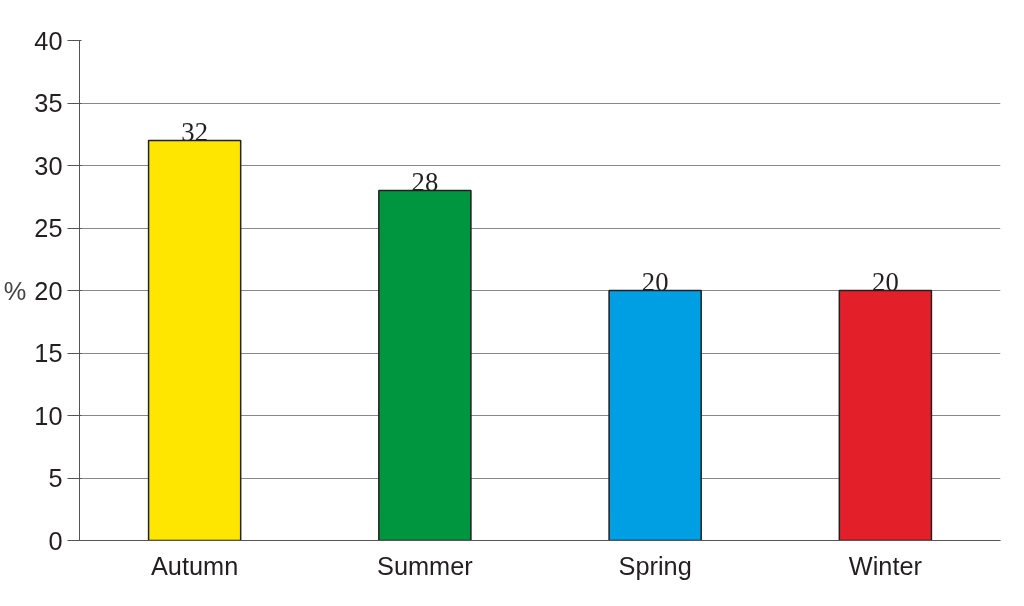  Describe the element at coordinates (48, 415) in the screenshot. I see `y-tick-label: 10` at that location.